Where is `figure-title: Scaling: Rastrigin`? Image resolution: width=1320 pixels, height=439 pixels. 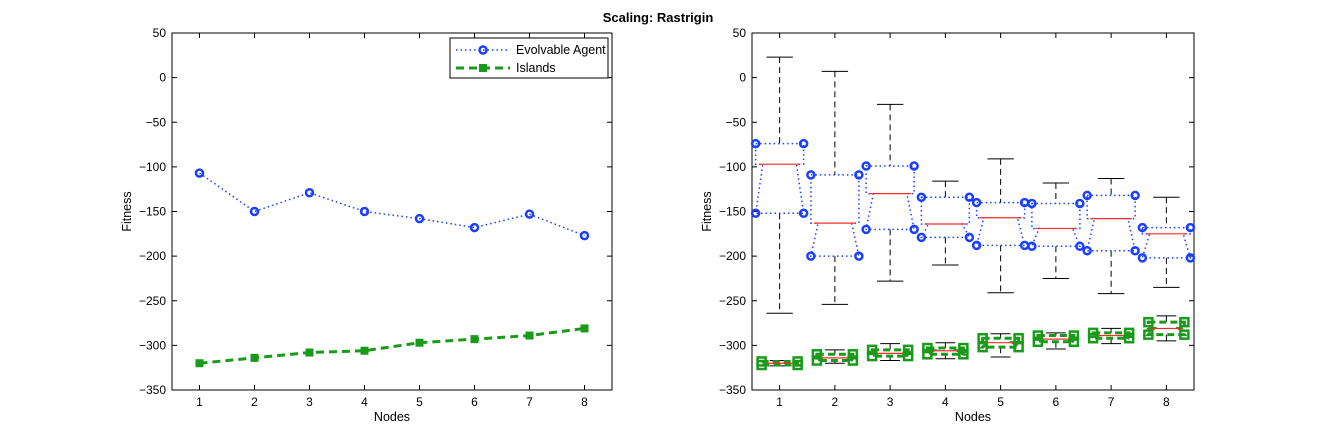
figure-title: Scaling: Rastrigin is located at coordinates (658, 17).